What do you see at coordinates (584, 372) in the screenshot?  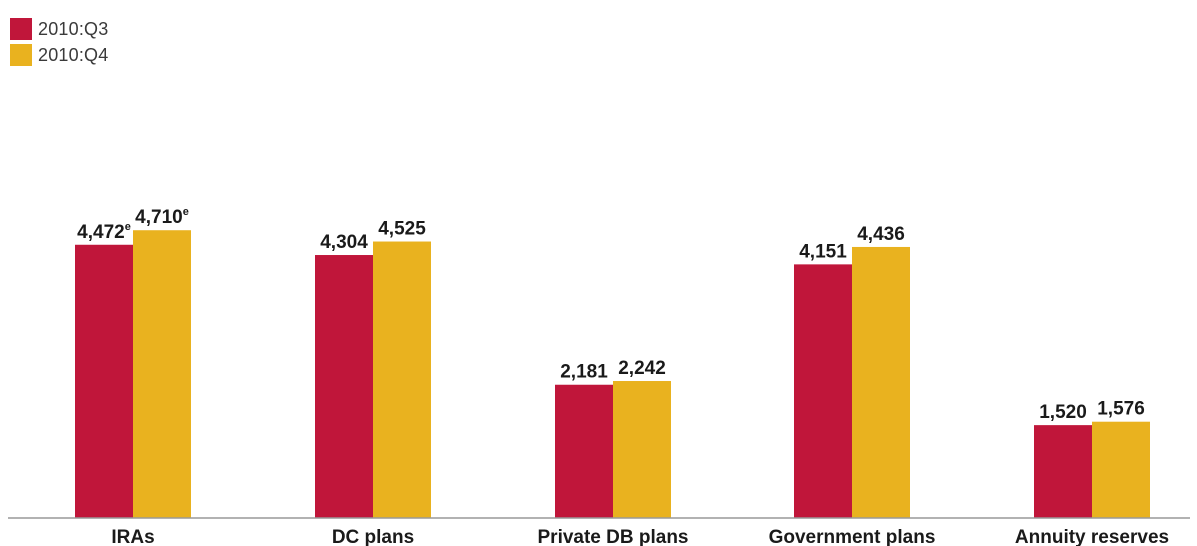 I see `bar-value-label: 2,181` at bounding box center [584, 372].